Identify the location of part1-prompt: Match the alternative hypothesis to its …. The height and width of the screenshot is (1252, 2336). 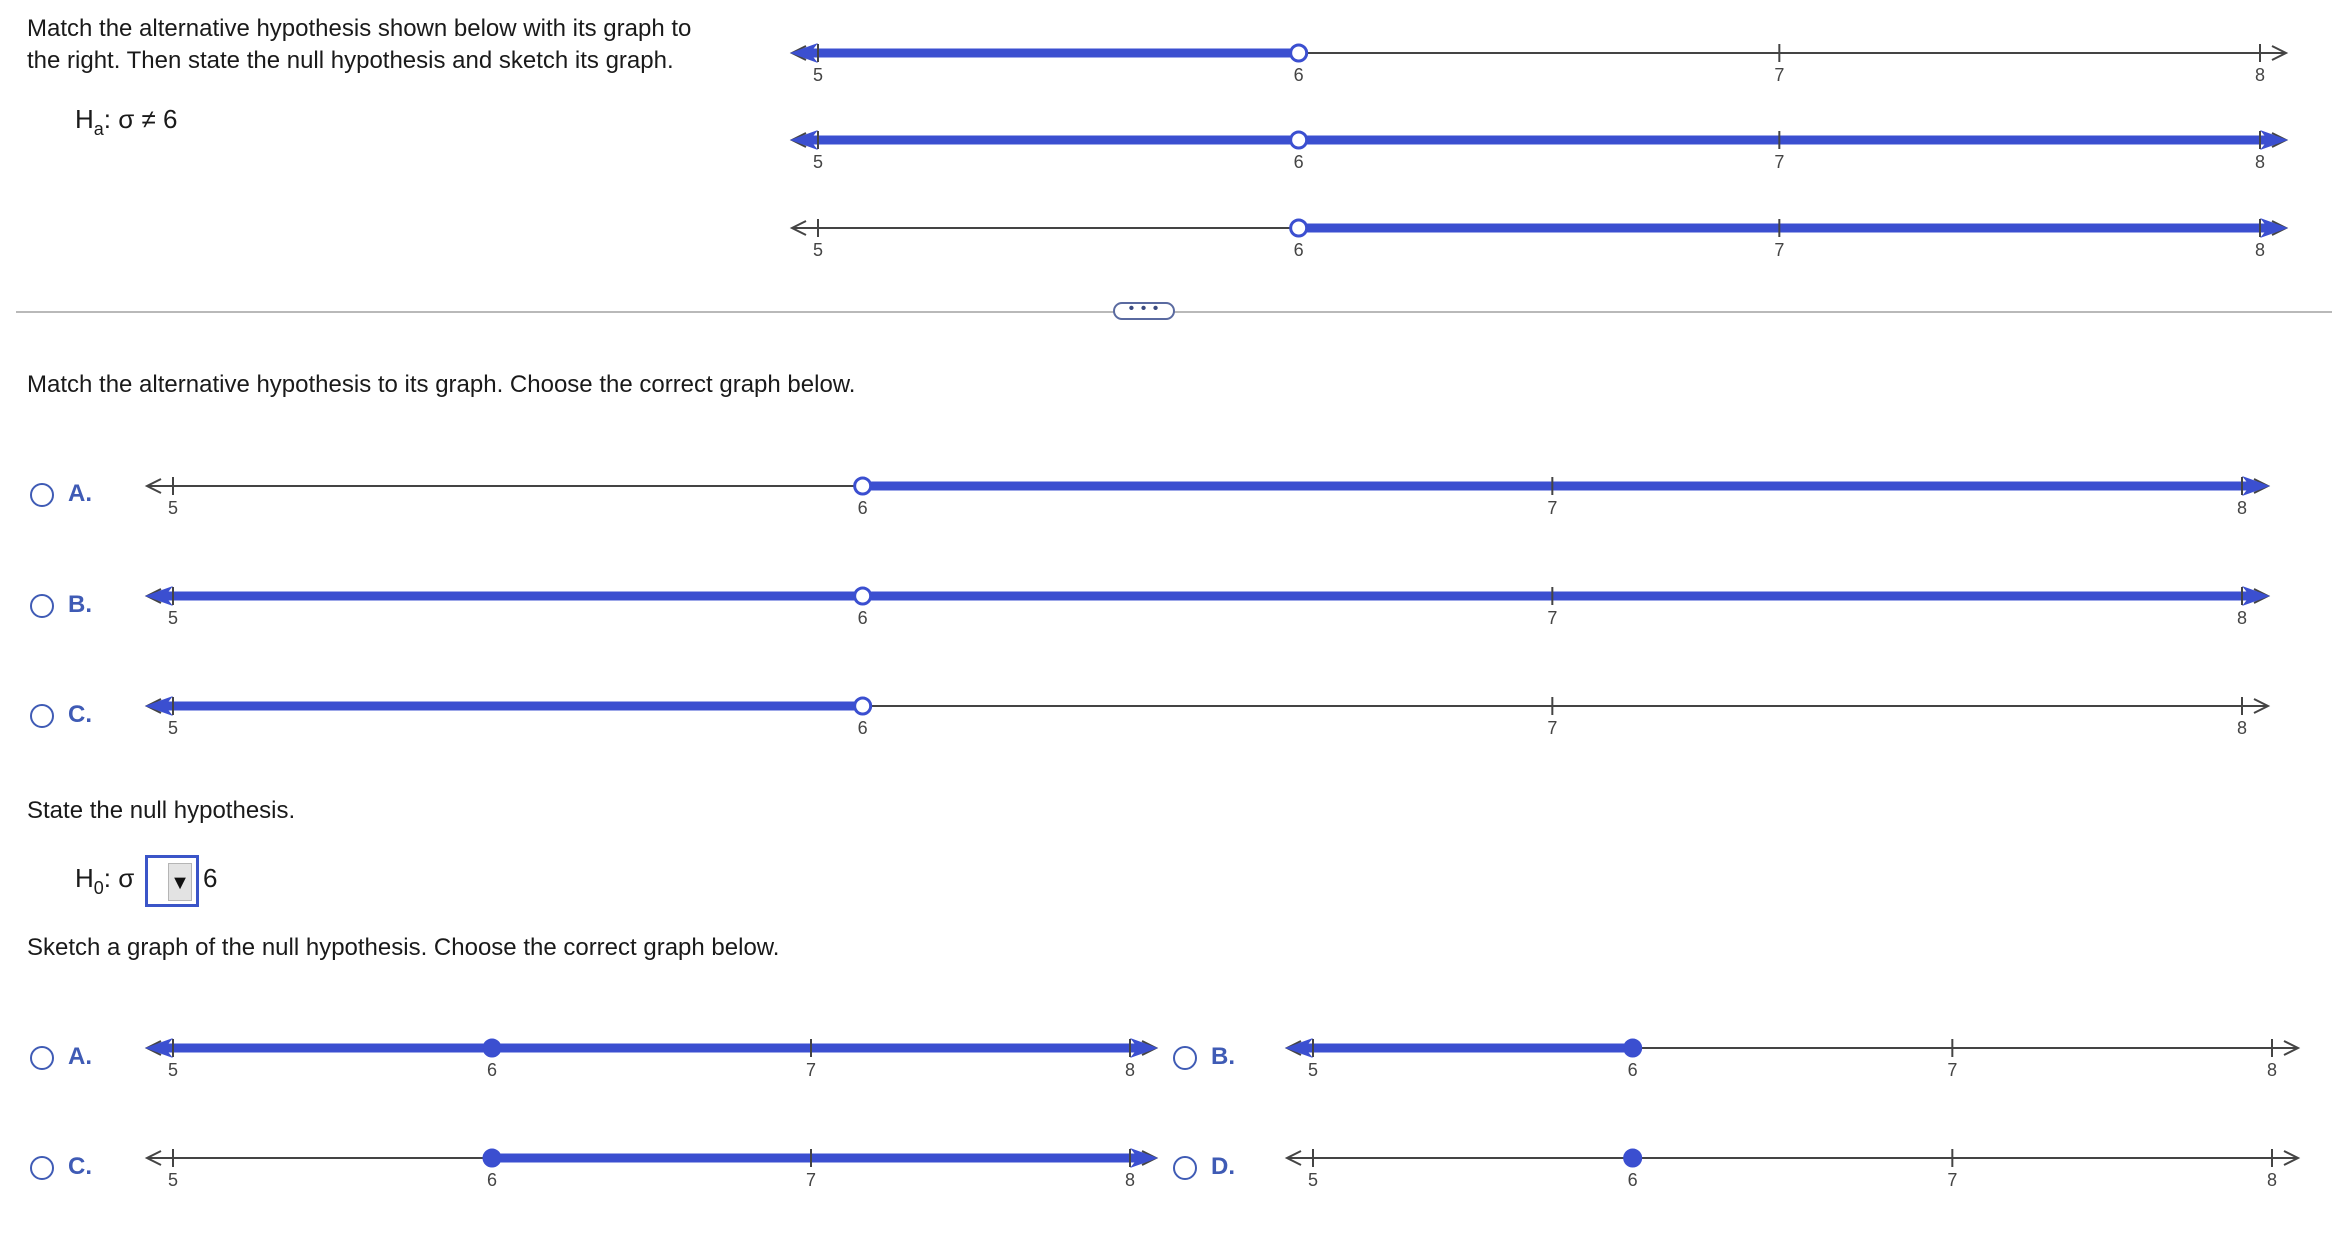
(441, 384).